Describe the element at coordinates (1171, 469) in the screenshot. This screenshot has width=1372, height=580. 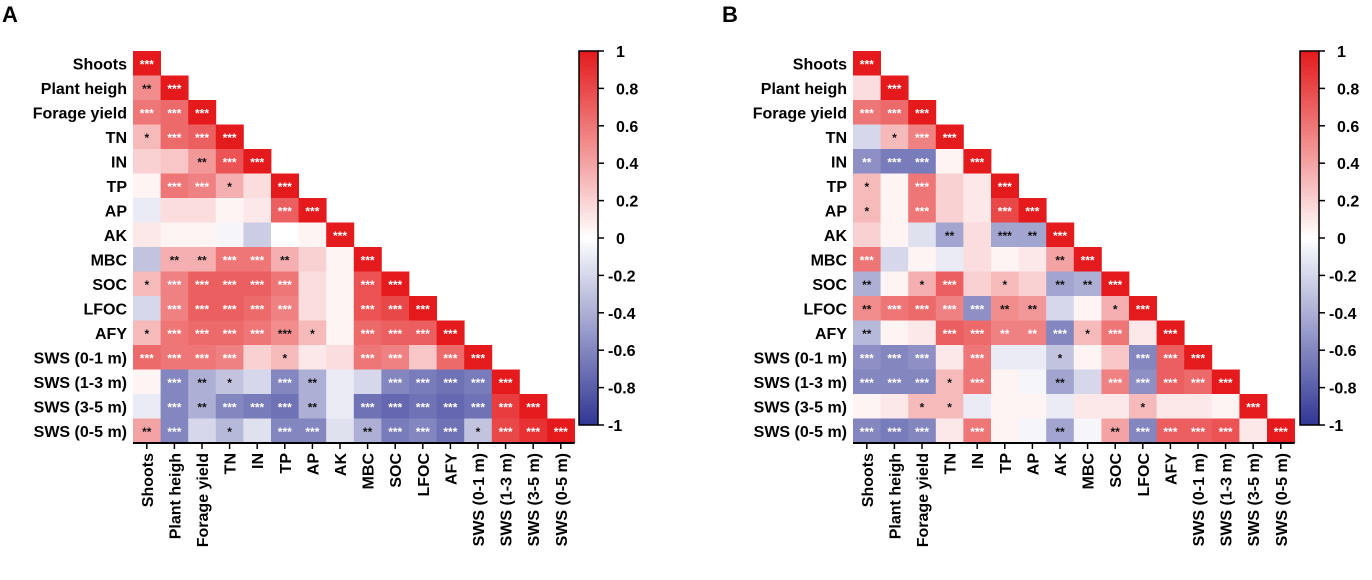
I see `column-label: AFY` at that location.